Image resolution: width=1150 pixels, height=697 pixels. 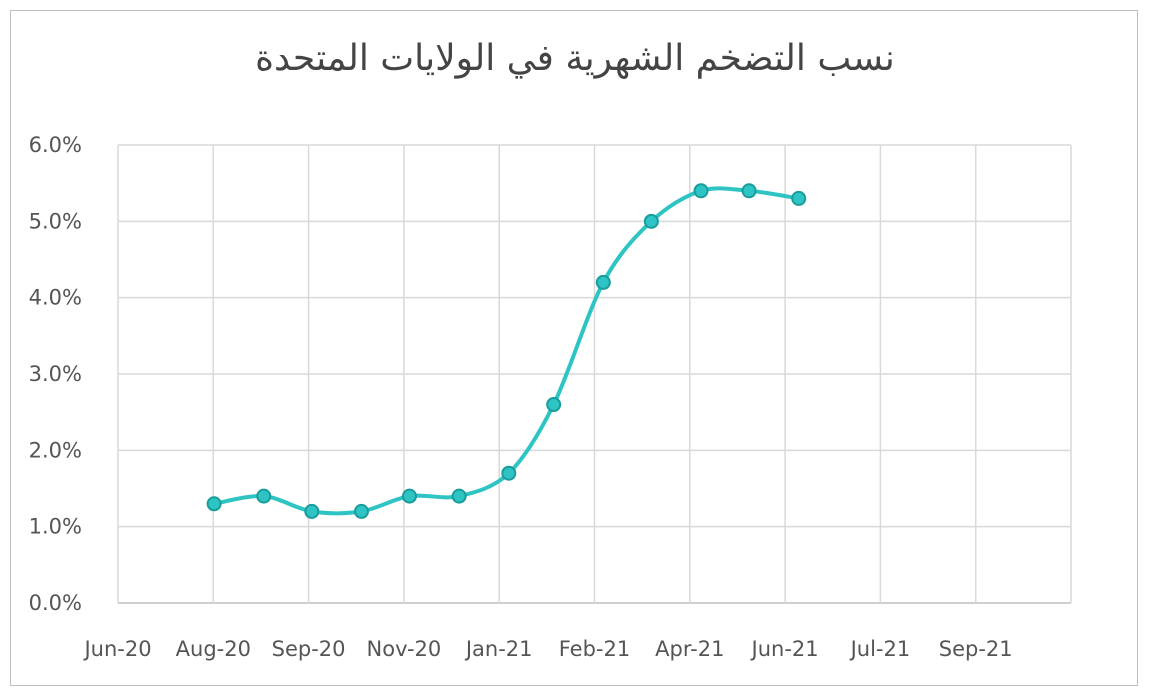 I want to click on y-axis-ticks: 0.0% 1.0% 2.0% 3.0% 4.0% 5.0% 6.0%, so click(x=55, y=374).